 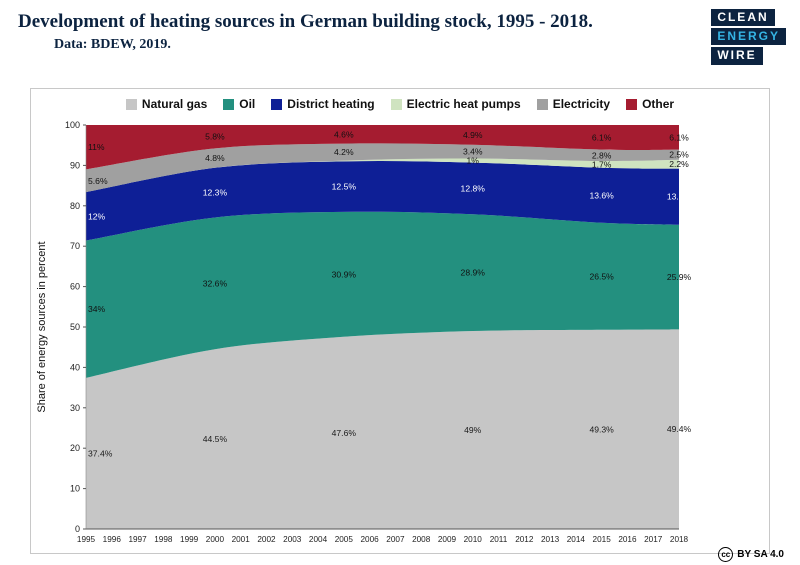 What do you see at coordinates (75, 489) in the screenshot?
I see `y-tick-label: 10` at bounding box center [75, 489].